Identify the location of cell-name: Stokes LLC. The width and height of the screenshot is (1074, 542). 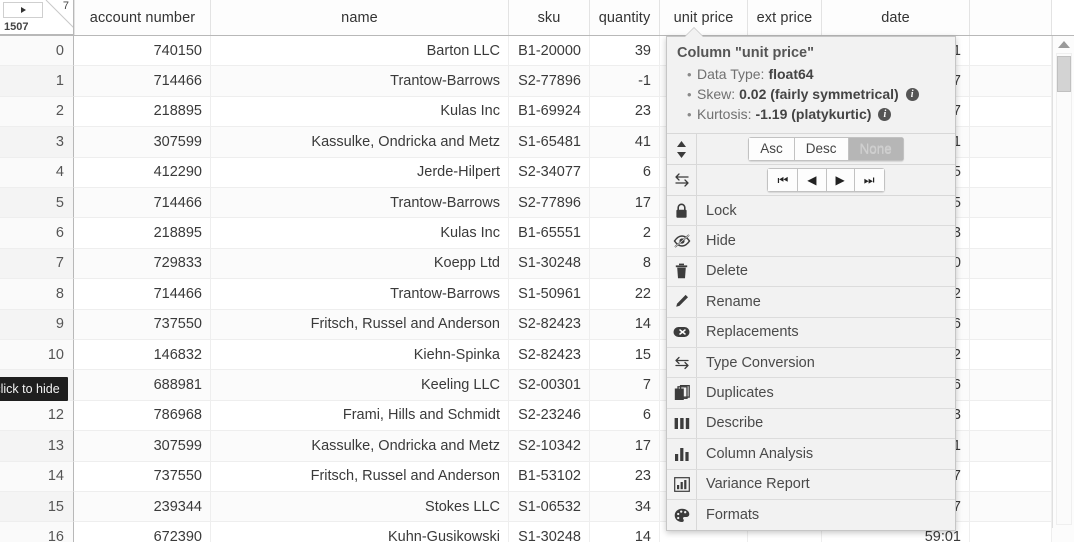
(360, 507).